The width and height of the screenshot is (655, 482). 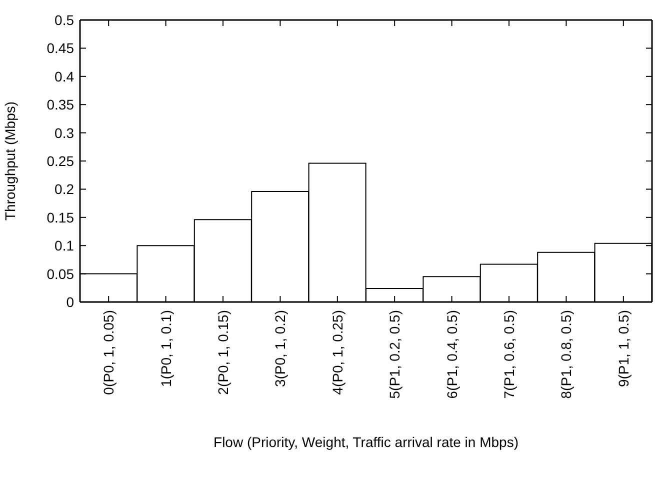 What do you see at coordinates (64, 246) in the screenshot?
I see `y-tick-label: 0.1` at bounding box center [64, 246].